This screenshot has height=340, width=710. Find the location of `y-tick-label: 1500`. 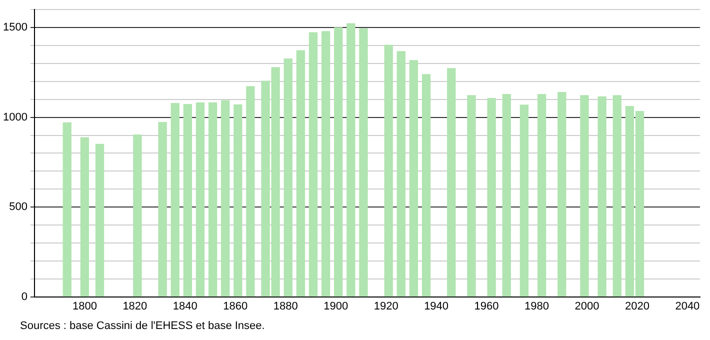

y-tick-label: 1500 is located at coordinates (15, 28).